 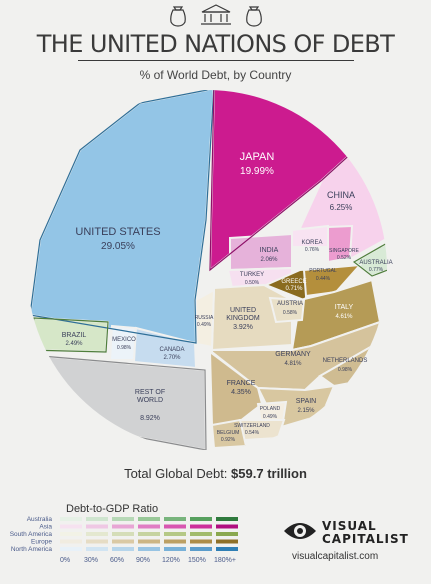 I want to click on slice-value-belgium: 0.92%, so click(x=228, y=440).